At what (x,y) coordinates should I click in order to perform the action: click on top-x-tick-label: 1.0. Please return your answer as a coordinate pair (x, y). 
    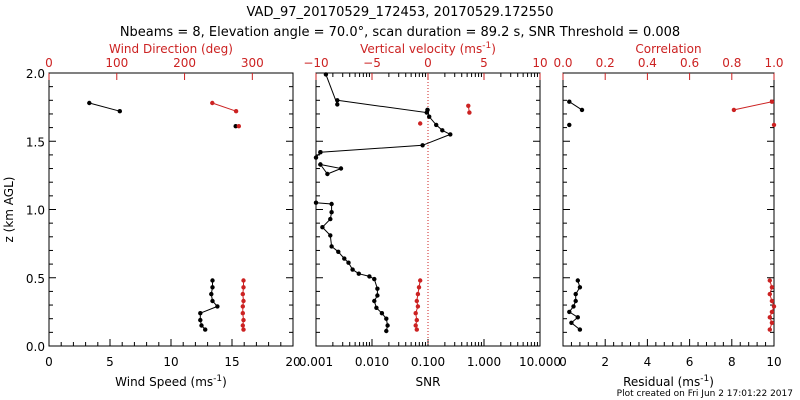
    Looking at the image, I should click on (773, 63).